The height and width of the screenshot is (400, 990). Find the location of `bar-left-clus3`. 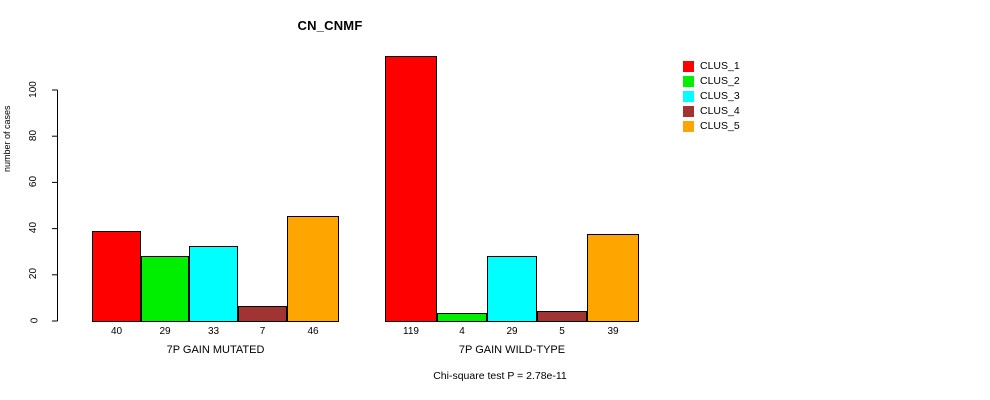

bar-left-clus3 is located at coordinates (213, 284).